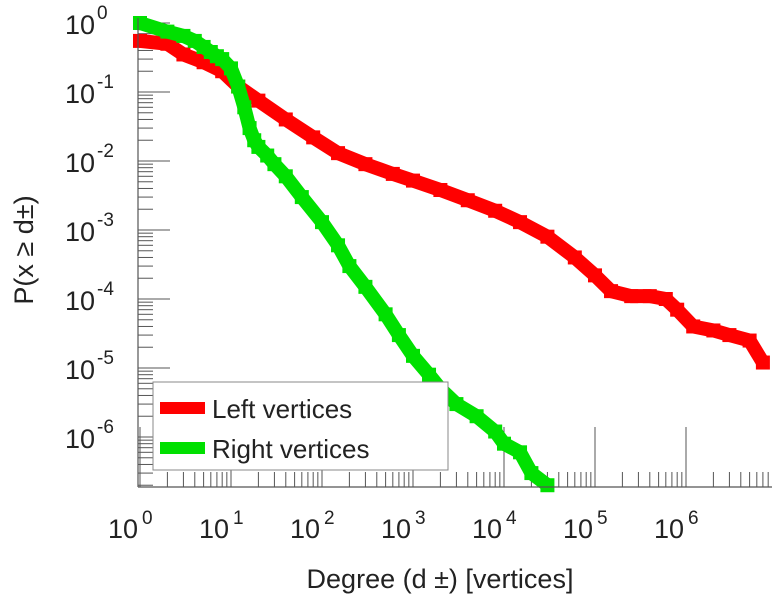 Image resolution: width=772 pixels, height=600 pixels. I want to click on y-tick-exponent: -5, so click(105, 358).